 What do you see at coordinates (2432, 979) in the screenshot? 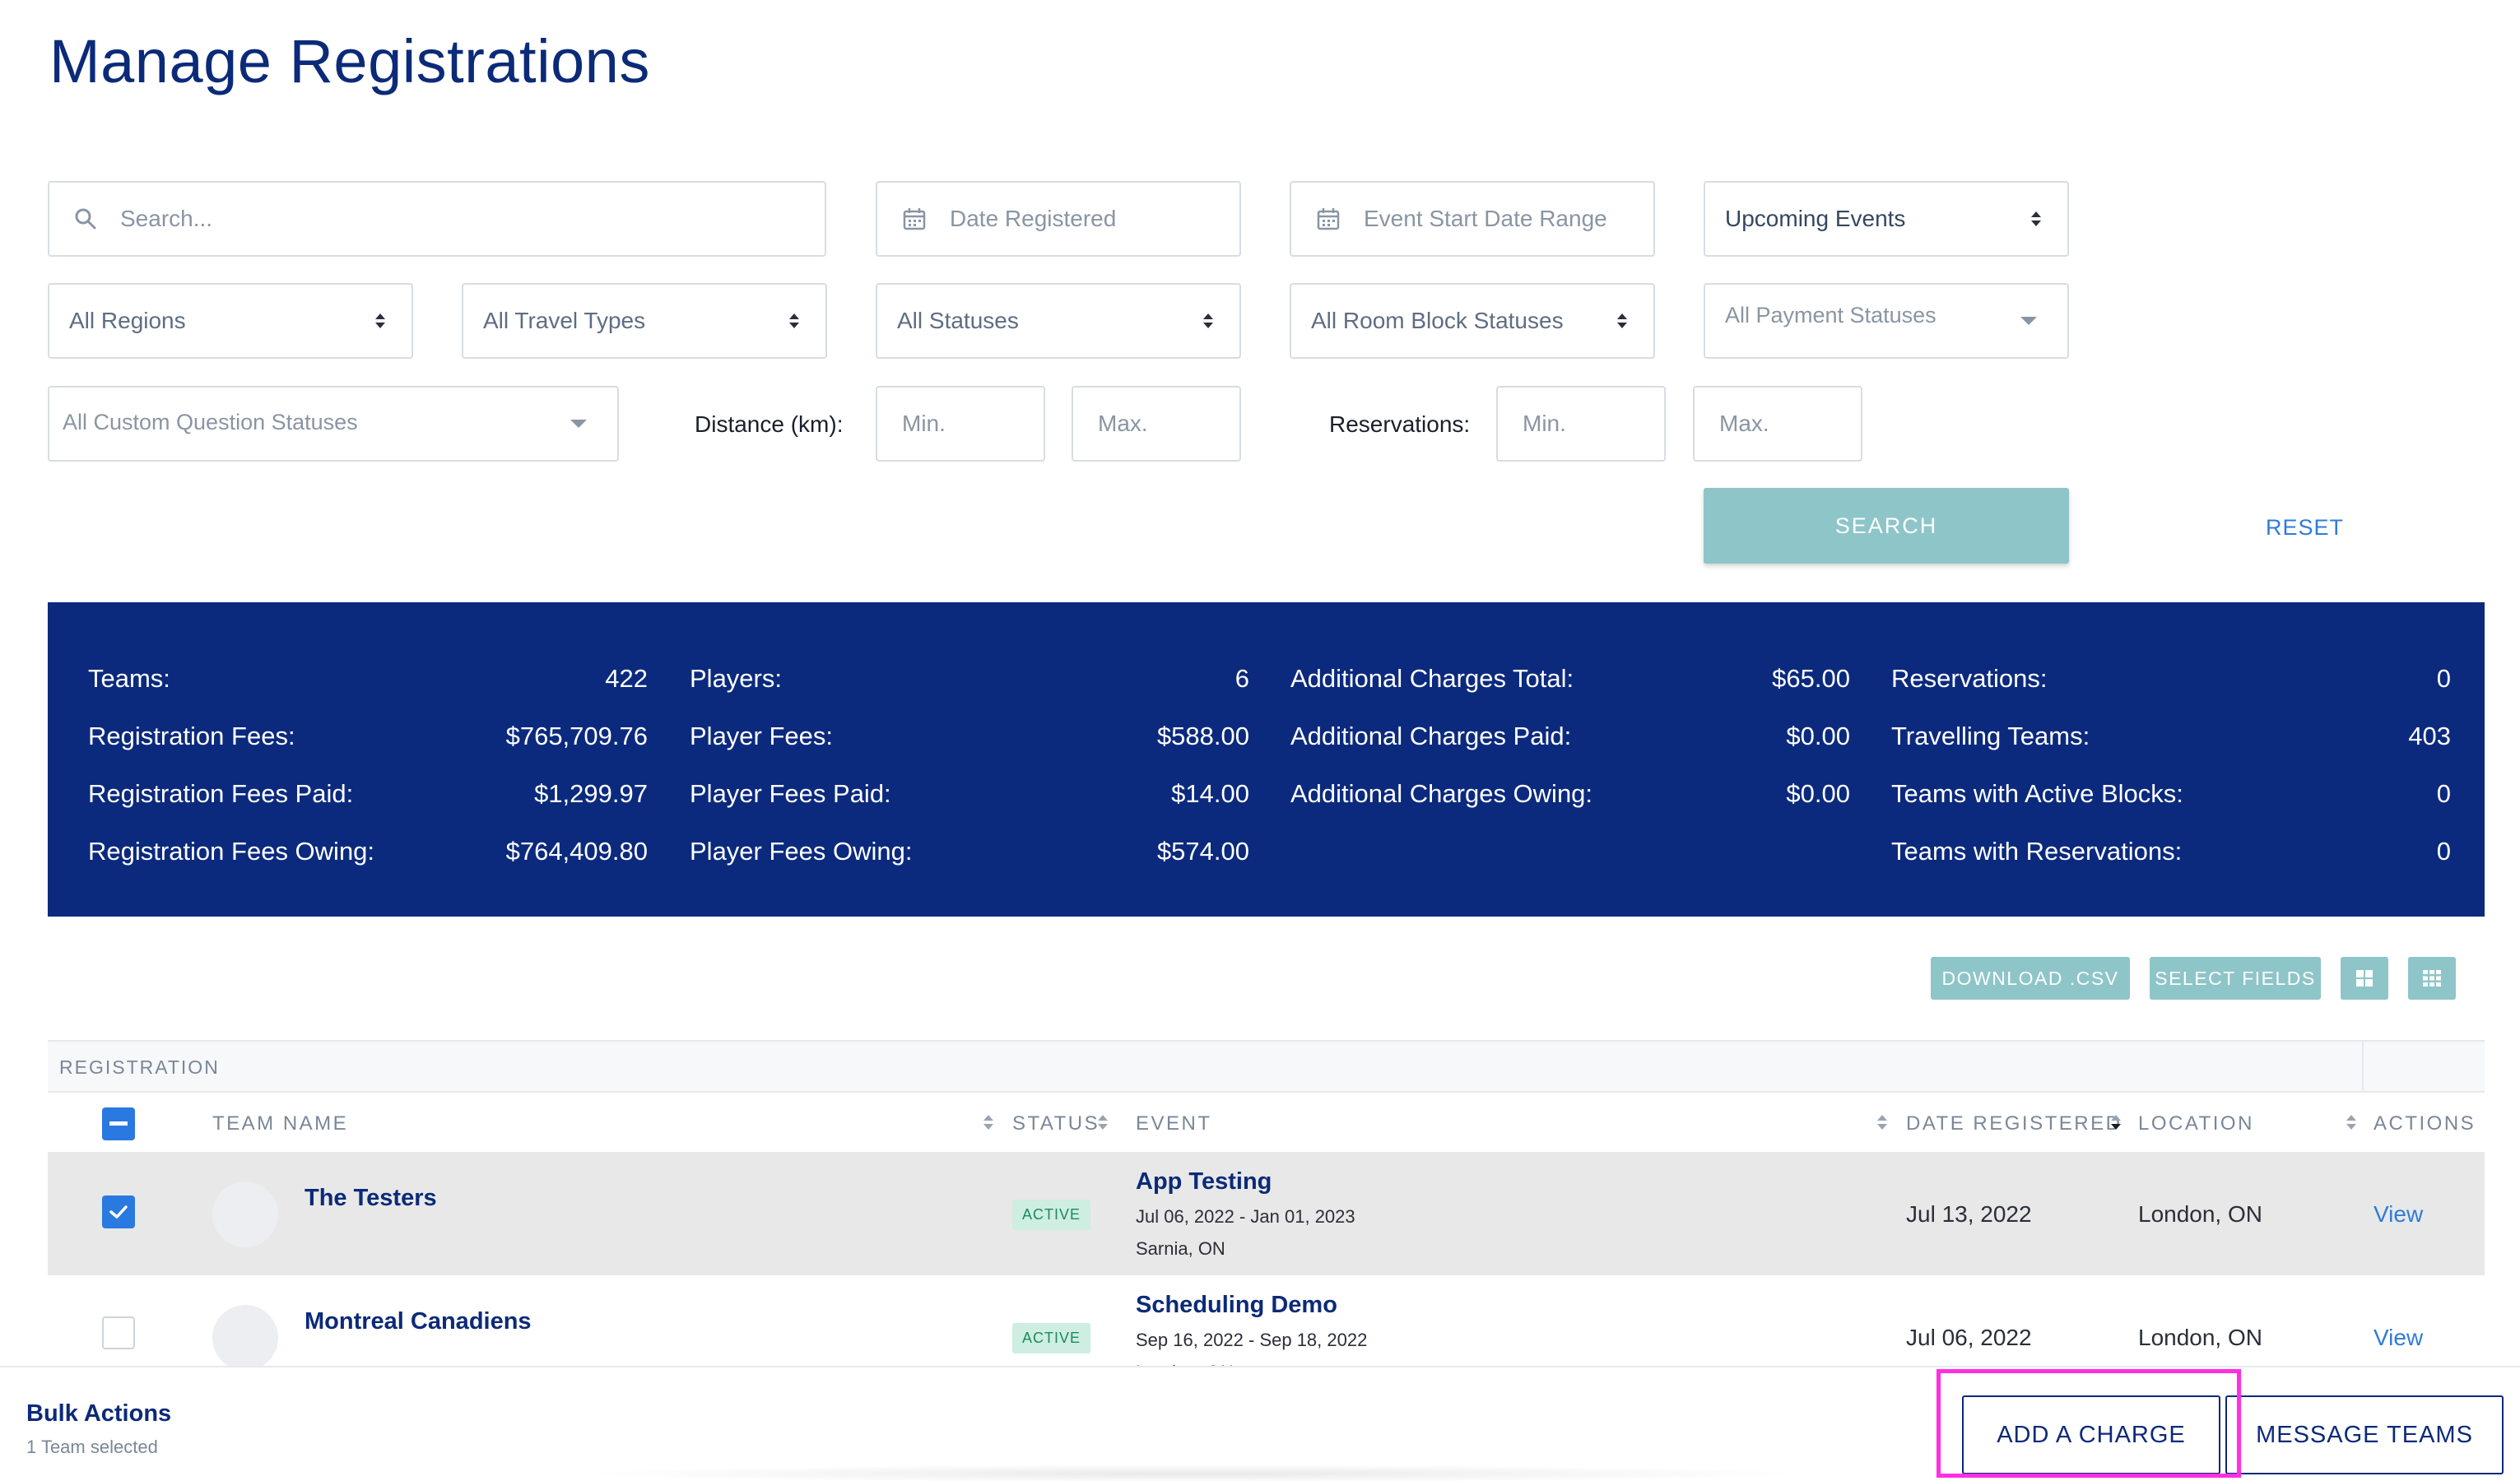
I see `grid-small-icon` at bounding box center [2432, 979].